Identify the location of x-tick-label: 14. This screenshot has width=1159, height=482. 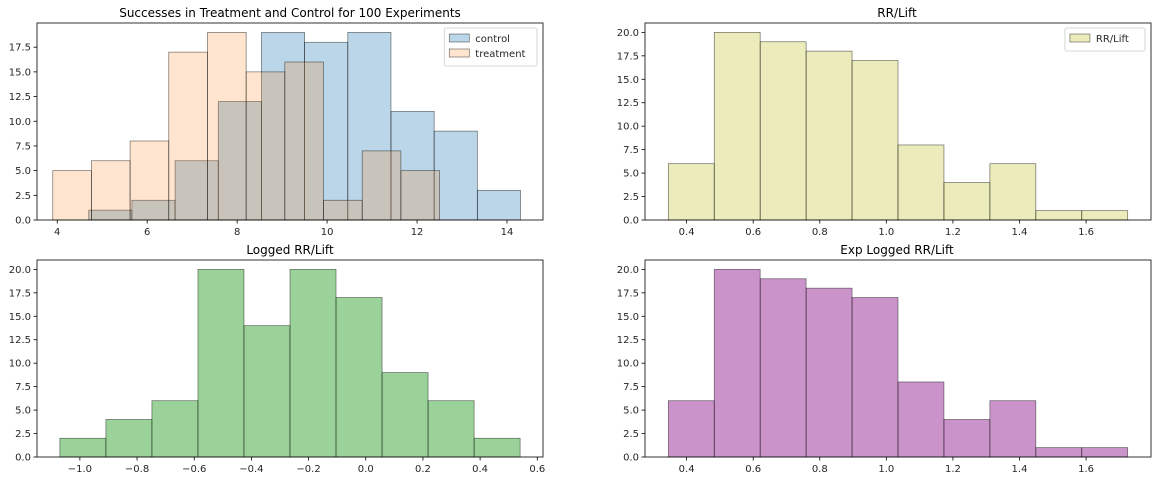
(507, 232).